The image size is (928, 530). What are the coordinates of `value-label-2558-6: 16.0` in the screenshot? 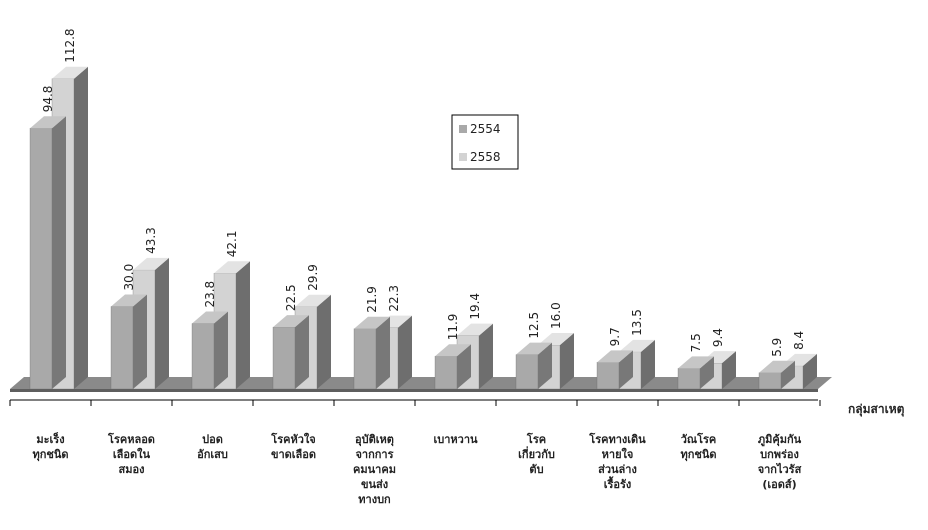 It's located at (556, 315).